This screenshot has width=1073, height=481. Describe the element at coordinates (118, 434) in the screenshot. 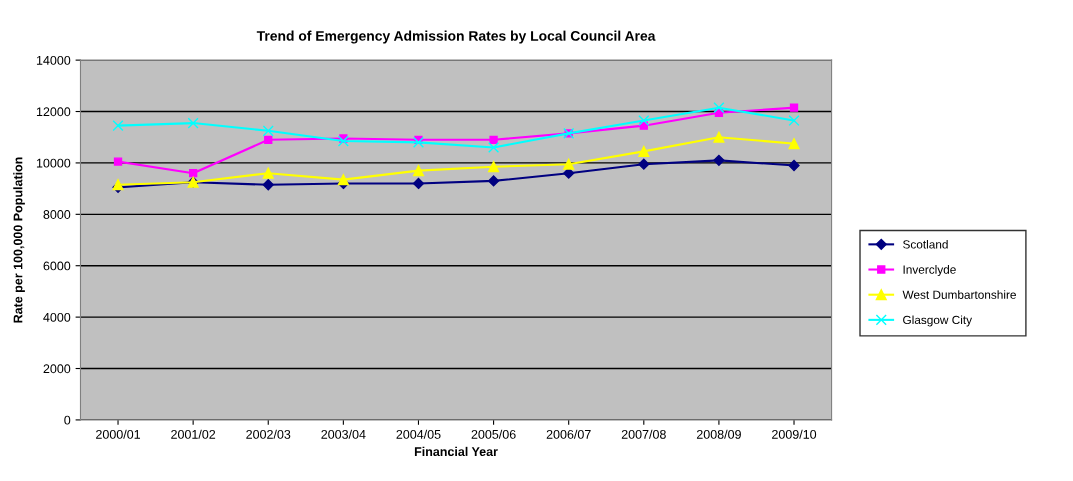

I see `x-tick-label: 2000/01` at that location.